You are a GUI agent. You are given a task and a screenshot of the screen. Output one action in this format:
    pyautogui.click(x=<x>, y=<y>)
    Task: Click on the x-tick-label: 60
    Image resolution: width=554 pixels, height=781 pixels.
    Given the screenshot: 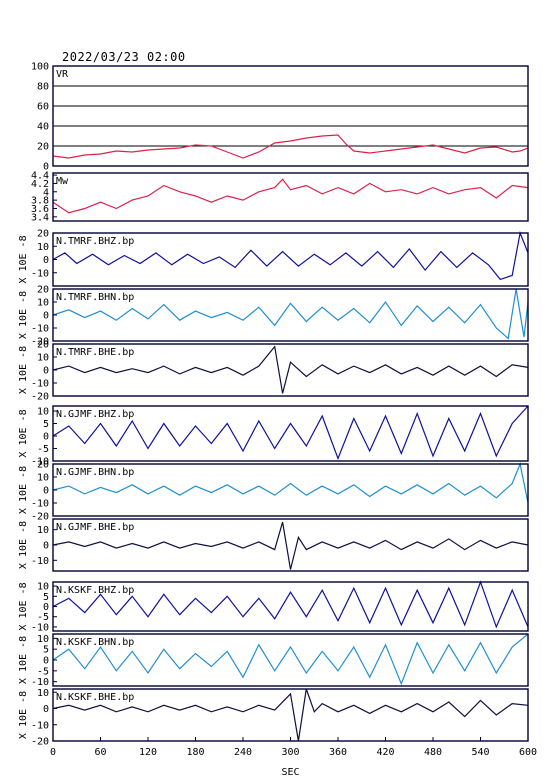 What is the action you would take?
    pyautogui.click(x=100, y=752)
    